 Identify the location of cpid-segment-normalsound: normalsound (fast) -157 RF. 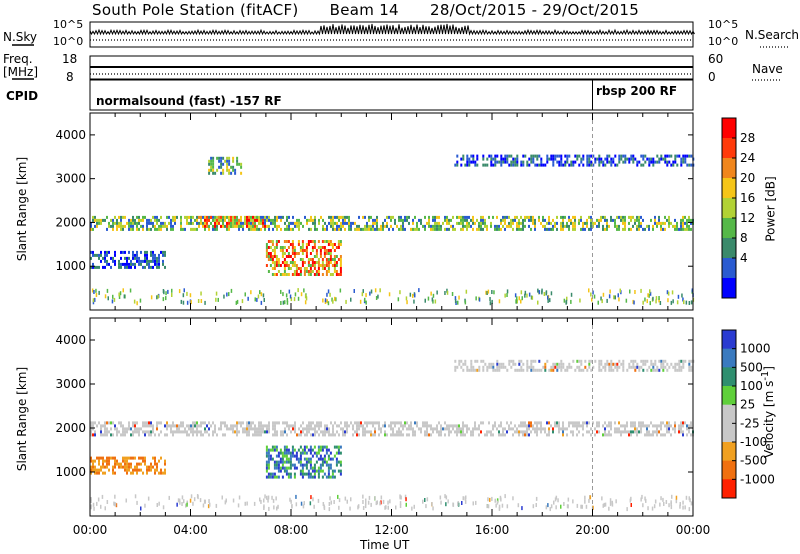
(189, 101).